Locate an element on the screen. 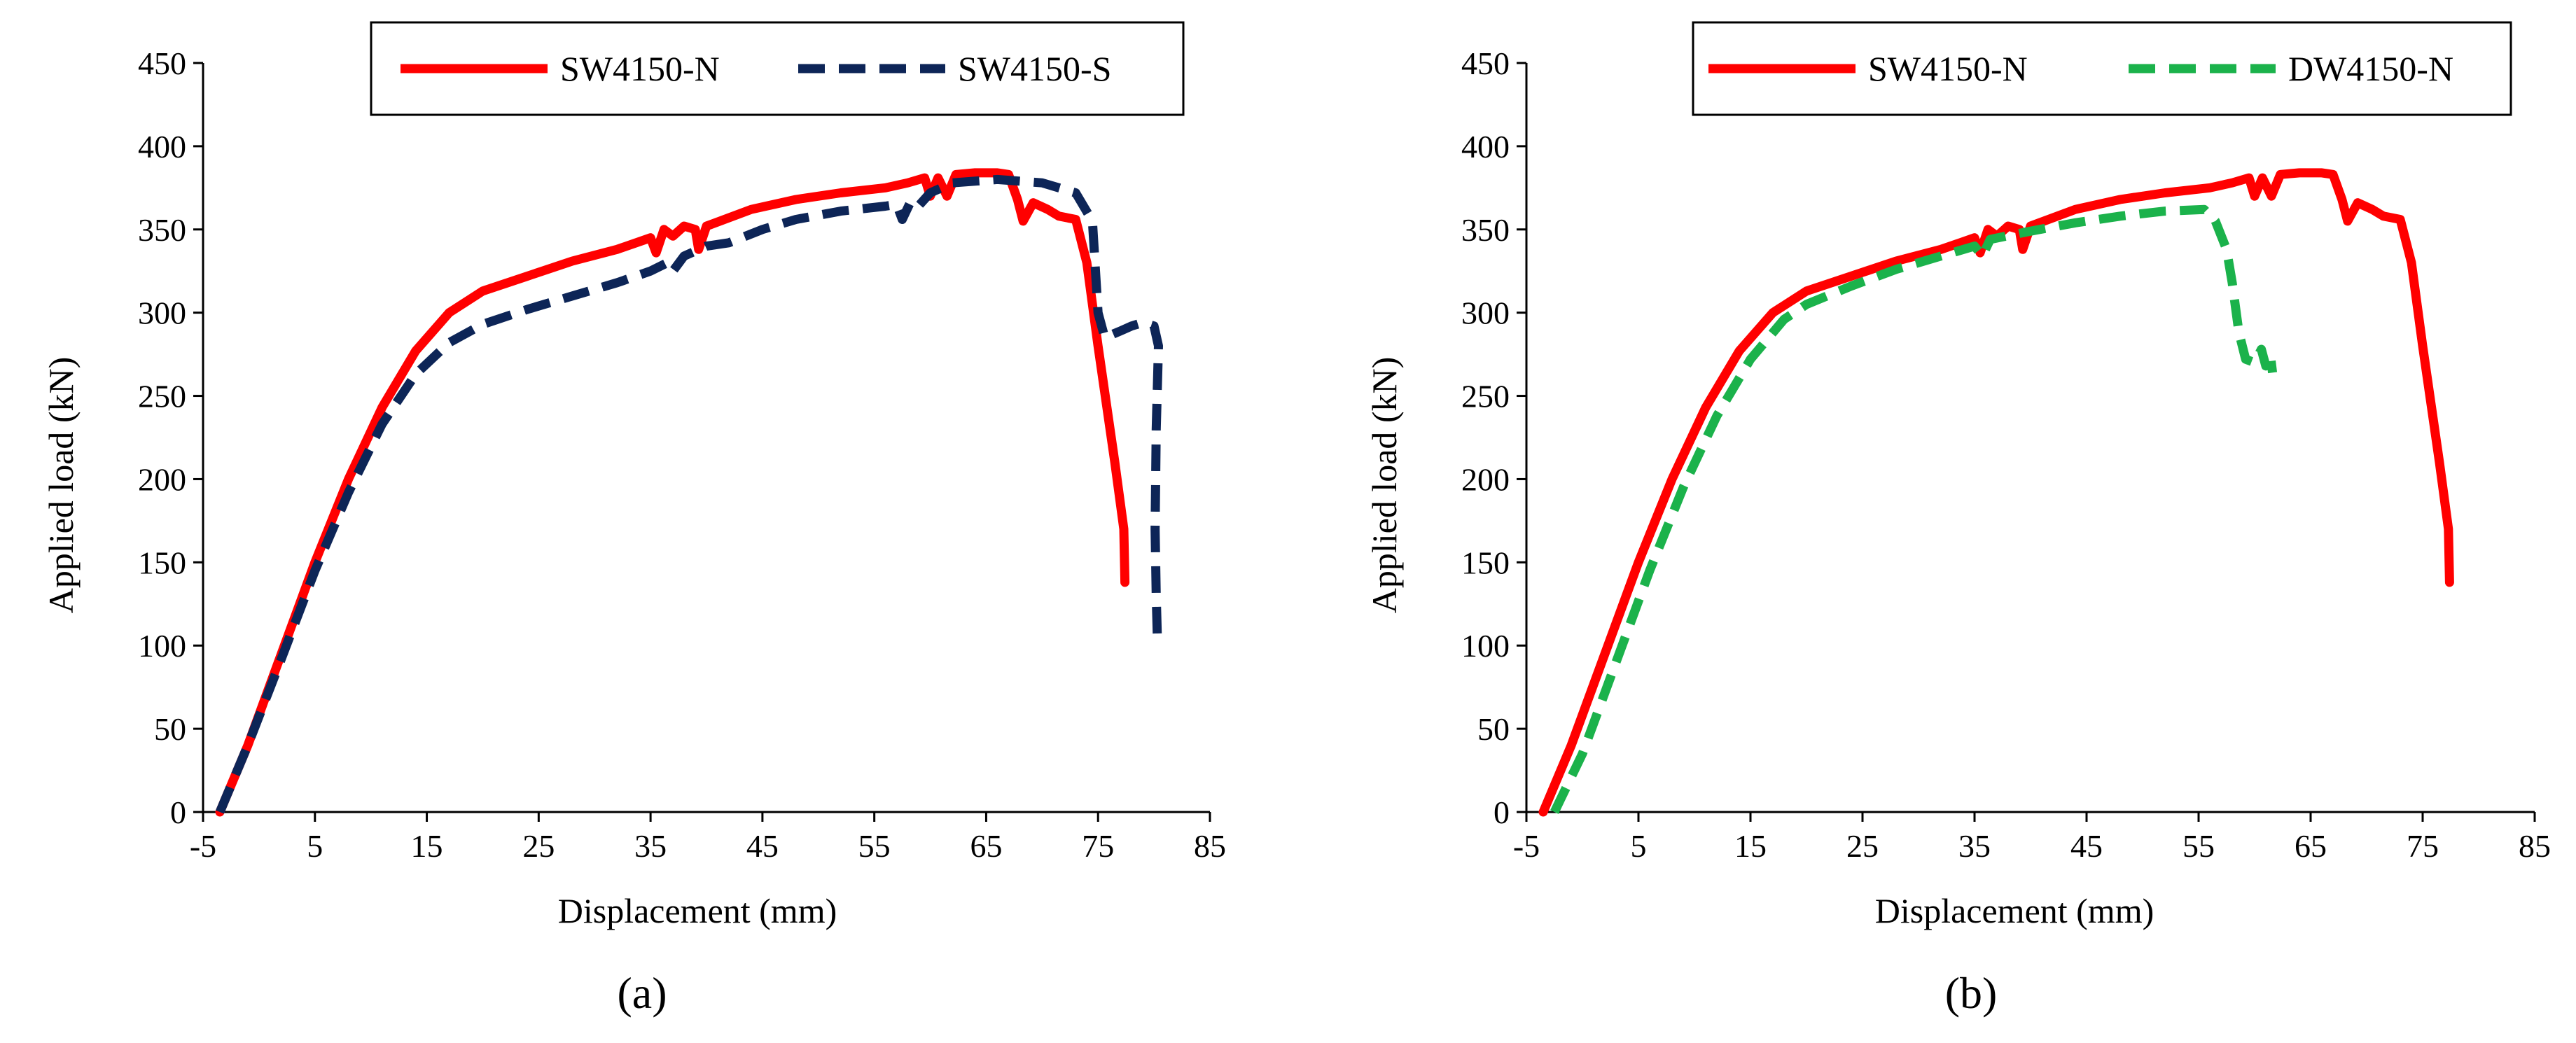 Image resolution: width=2576 pixels, height=1043 pixels. y-tick-label-b: 200 is located at coordinates (1485, 479).